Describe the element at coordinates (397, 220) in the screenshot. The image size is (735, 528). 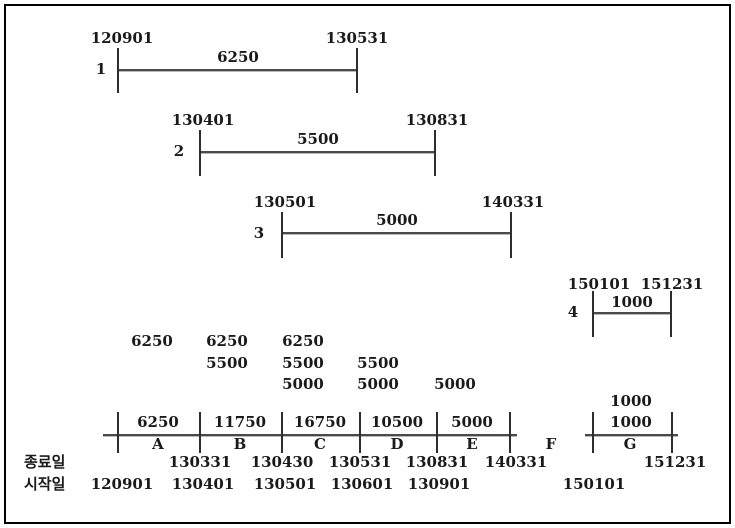
I see `item-value: 5000` at that location.